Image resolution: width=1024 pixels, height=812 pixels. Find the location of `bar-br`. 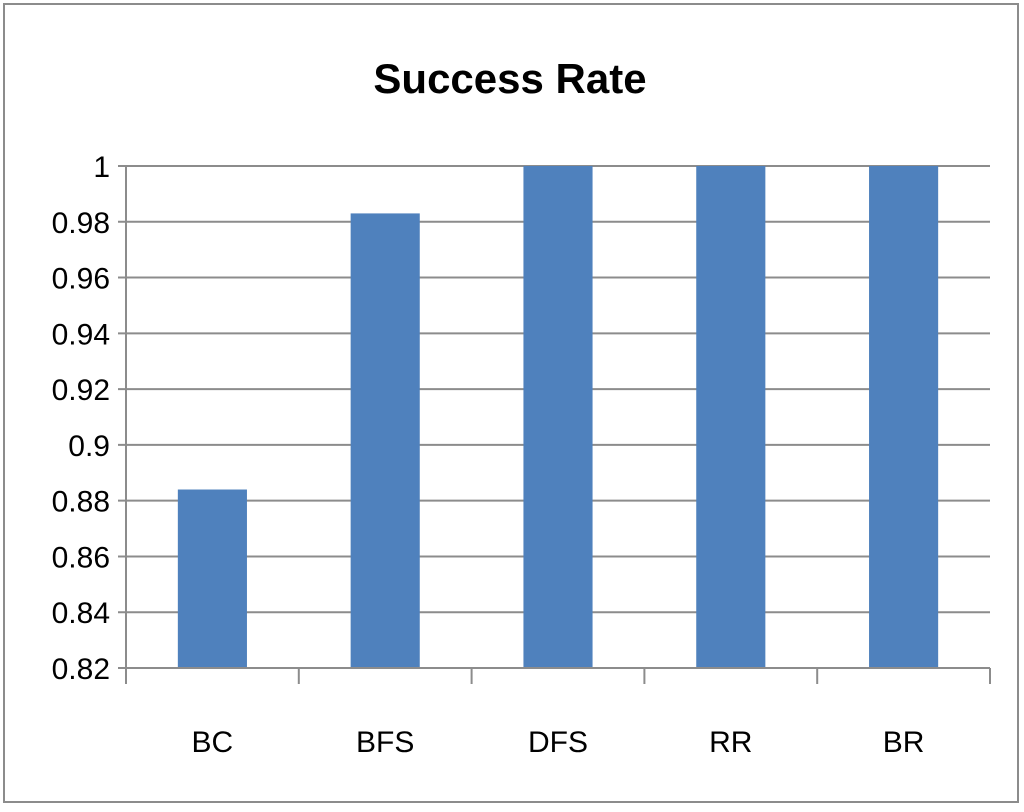

bar-br is located at coordinates (904, 417).